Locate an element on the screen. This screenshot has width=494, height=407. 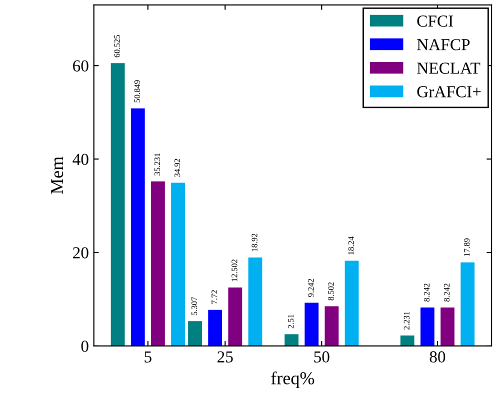
x-tick-label: 5 is located at coordinates (148, 357).